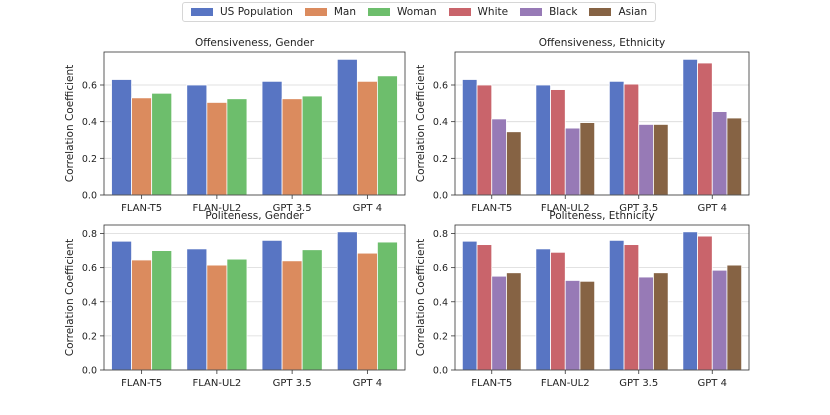  What do you see at coordinates (255, 43) in the screenshot?
I see `chart-title: Offensiveness, Gender` at bounding box center [255, 43].